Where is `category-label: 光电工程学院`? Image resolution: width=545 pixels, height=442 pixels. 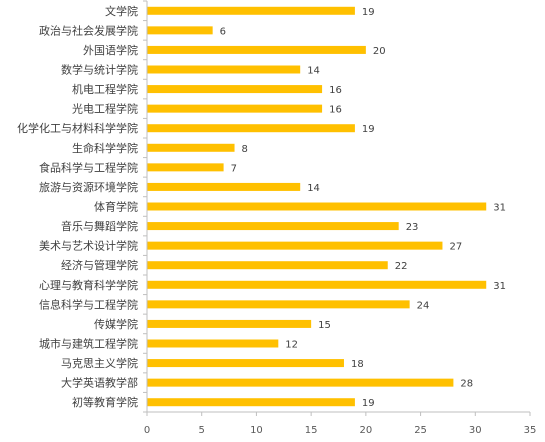 category-label: 光电工程学院 is located at coordinates (105, 109).